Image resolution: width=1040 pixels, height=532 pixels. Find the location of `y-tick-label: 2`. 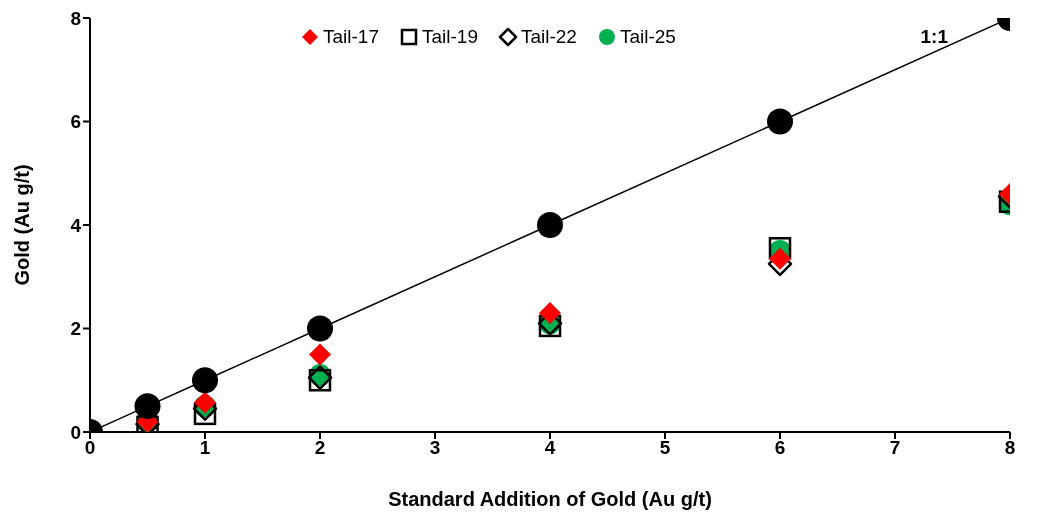

y-tick-label: 2 is located at coordinates (75, 329).